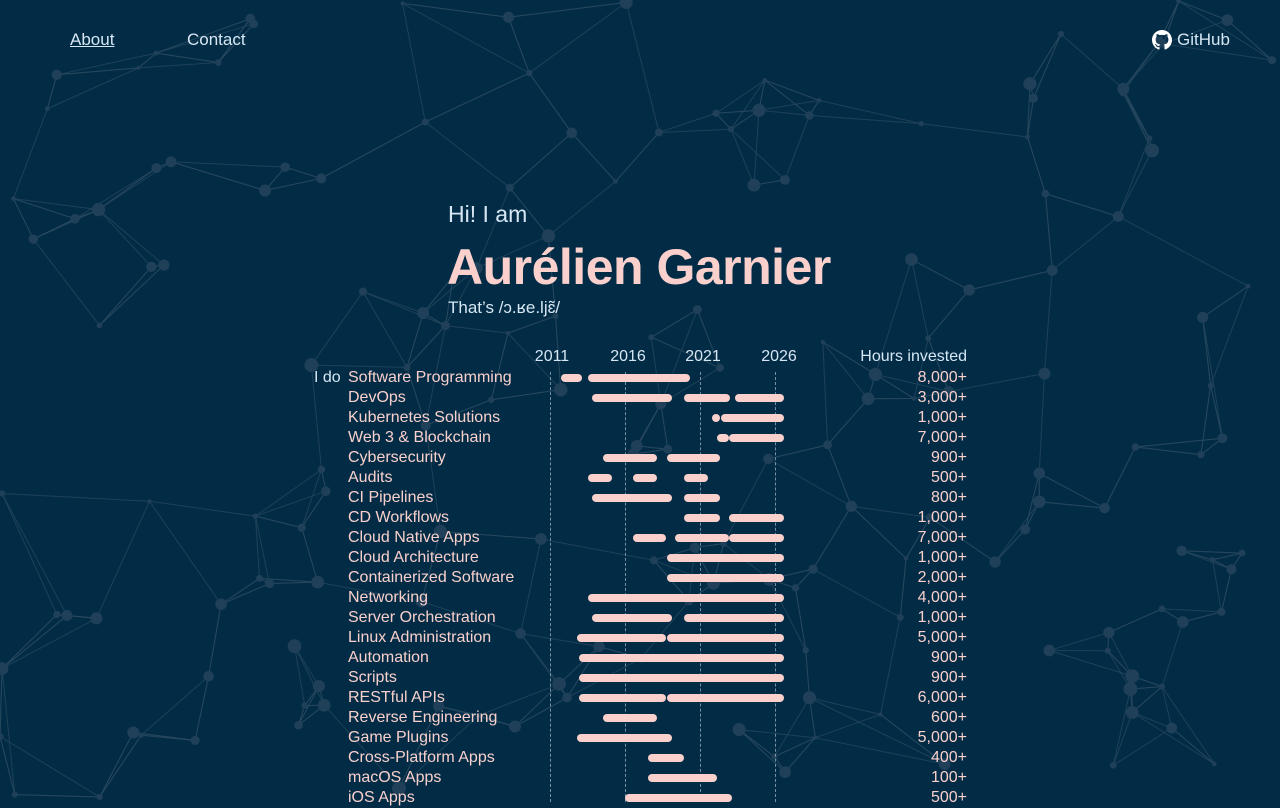 The width and height of the screenshot is (1280, 808). Describe the element at coordinates (422, 618) in the screenshot. I see `skill-label: Server Orchestration` at that location.